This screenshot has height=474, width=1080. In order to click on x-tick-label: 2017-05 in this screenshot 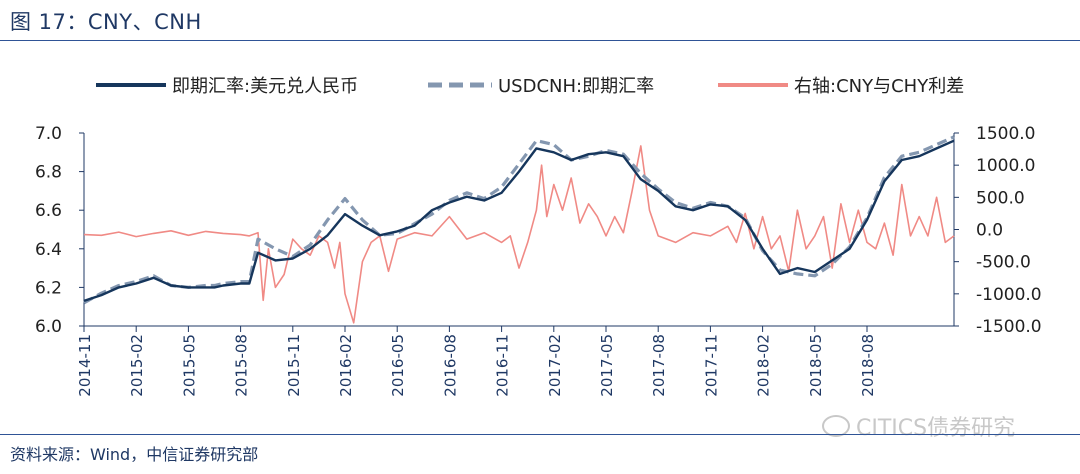, I will do `click(607, 365)`.